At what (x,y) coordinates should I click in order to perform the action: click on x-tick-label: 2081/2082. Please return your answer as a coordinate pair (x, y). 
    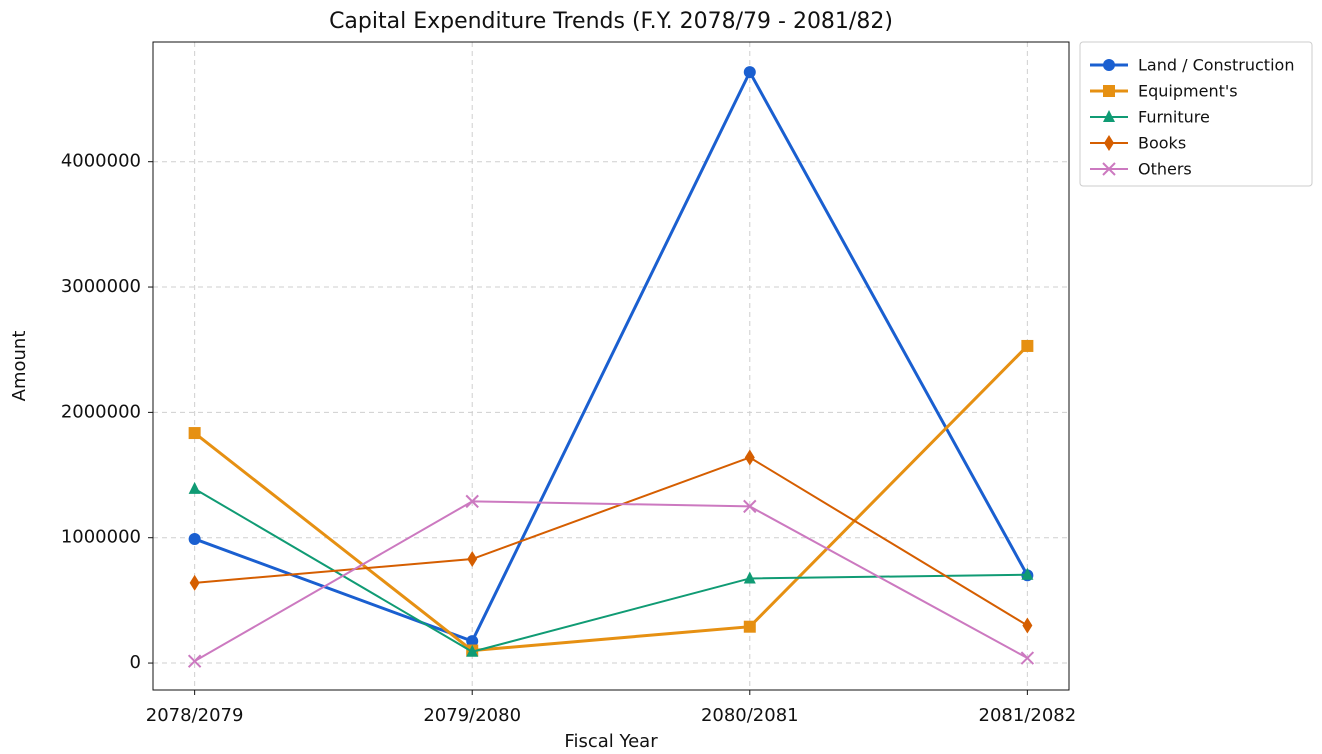
    Looking at the image, I should click on (1028, 715).